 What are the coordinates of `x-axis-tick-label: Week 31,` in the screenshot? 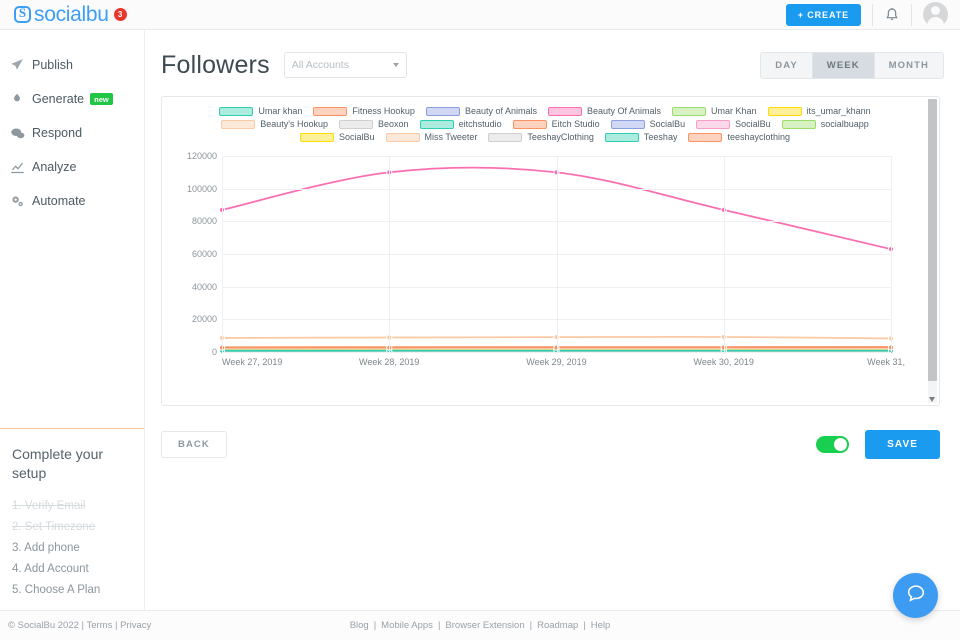 It's located at (886, 362).